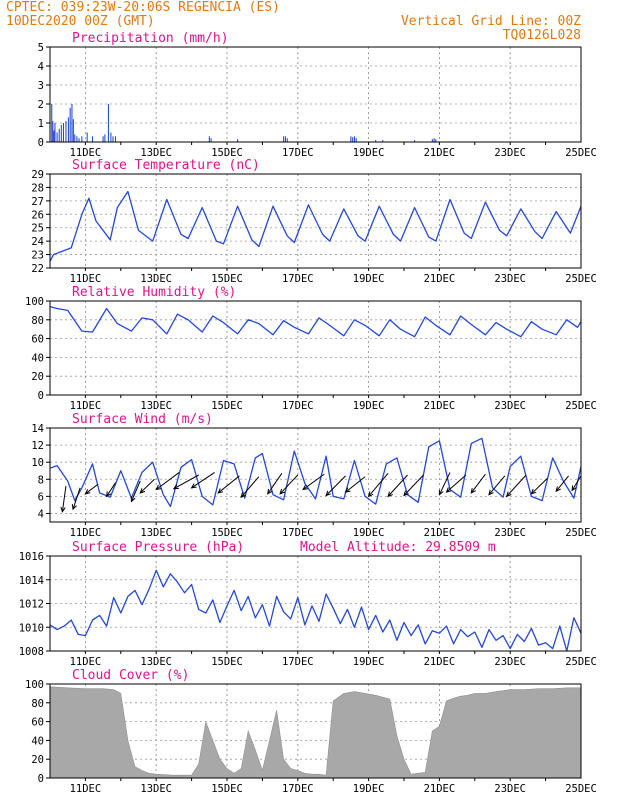 This screenshot has width=618, height=800. Describe the element at coordinates (37, 463) in the screenshot. I see `y-tick-label: 10` at that location.